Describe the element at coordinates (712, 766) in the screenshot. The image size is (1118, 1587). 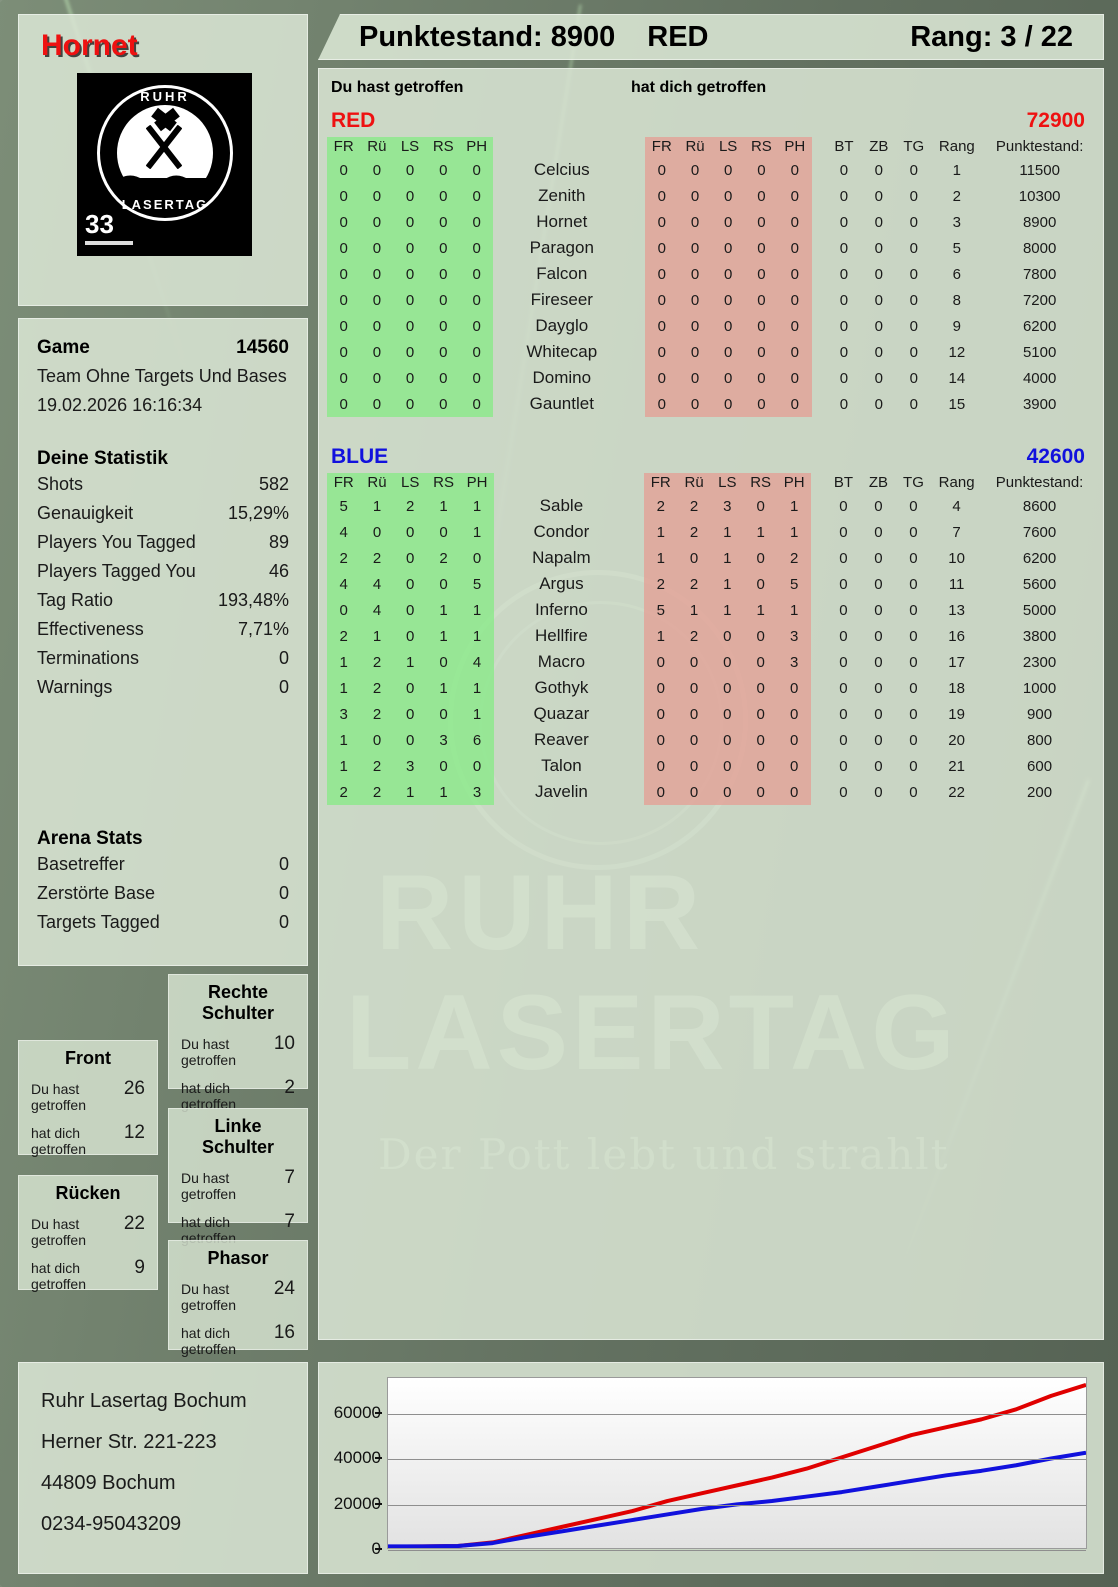
I see `table-row: 1 2 3 0 0 Talon 0 0 0 0 0 0 0 0 21 600` at that location.